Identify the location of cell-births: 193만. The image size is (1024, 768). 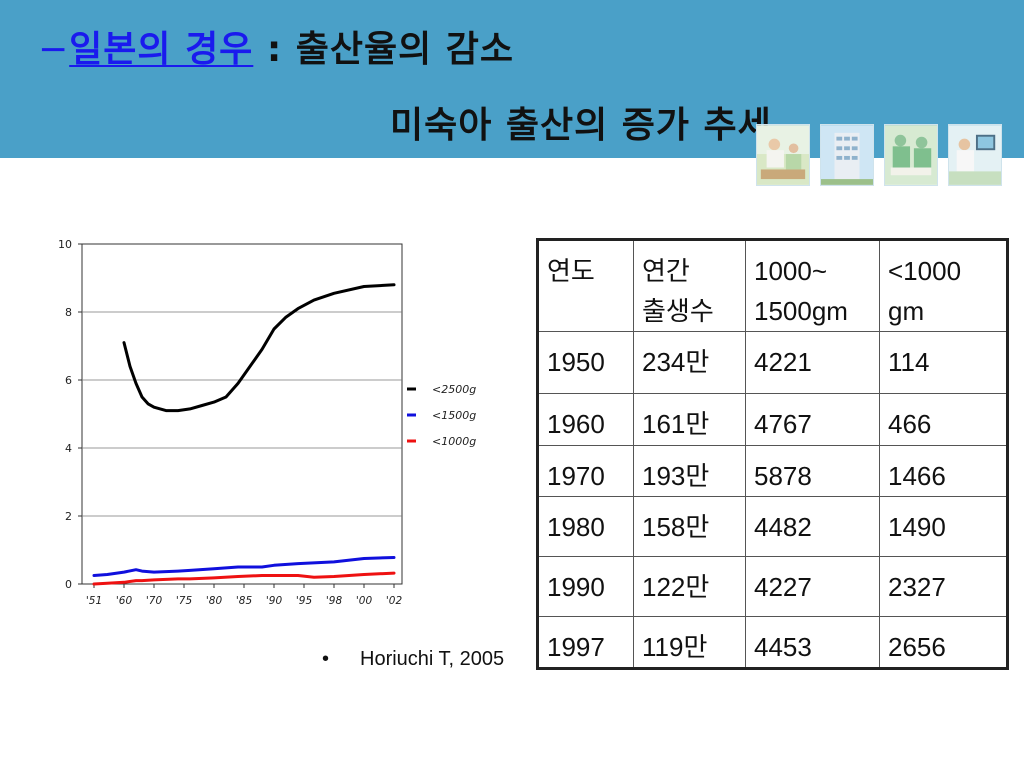
(689, 471).